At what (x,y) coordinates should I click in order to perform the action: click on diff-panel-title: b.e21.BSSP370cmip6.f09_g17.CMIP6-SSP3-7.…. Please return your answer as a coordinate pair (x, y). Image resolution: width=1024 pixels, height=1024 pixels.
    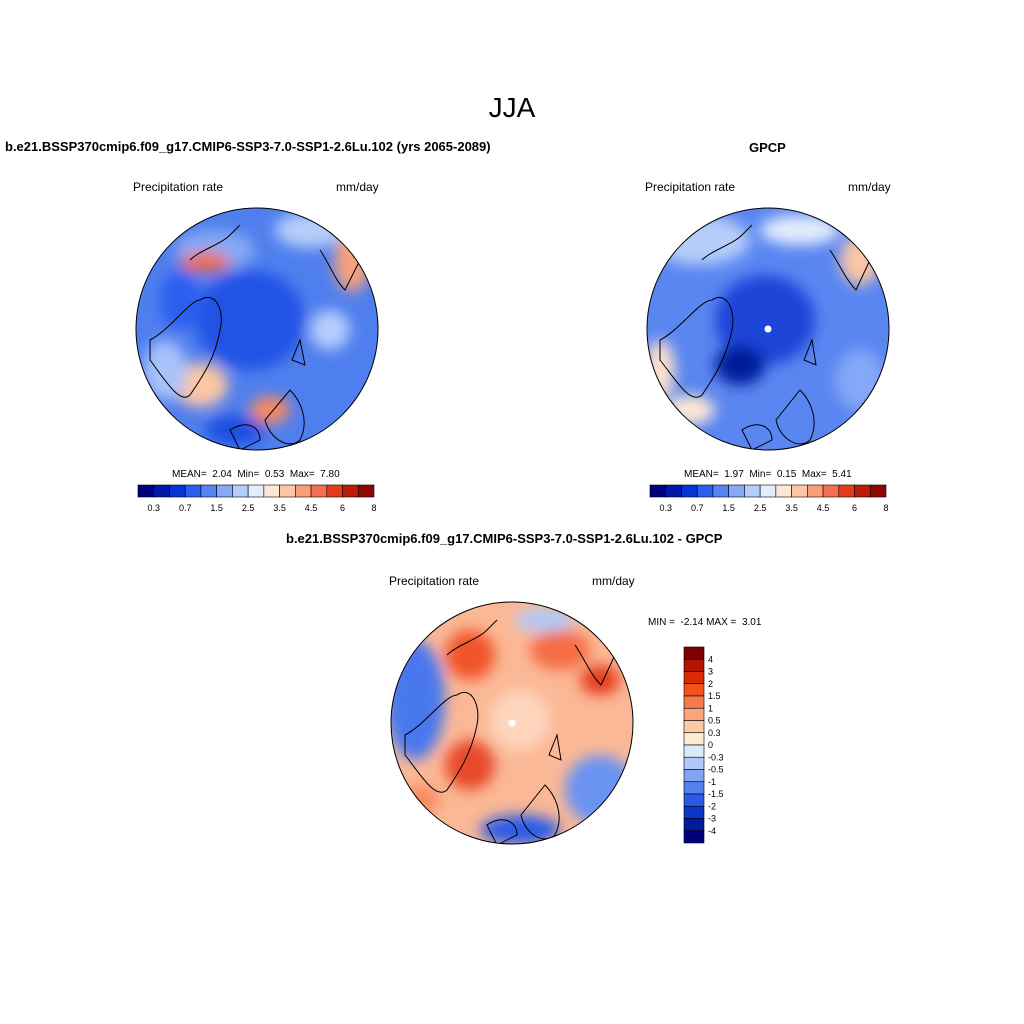
    Looking at the image, I should click on (504, 538).